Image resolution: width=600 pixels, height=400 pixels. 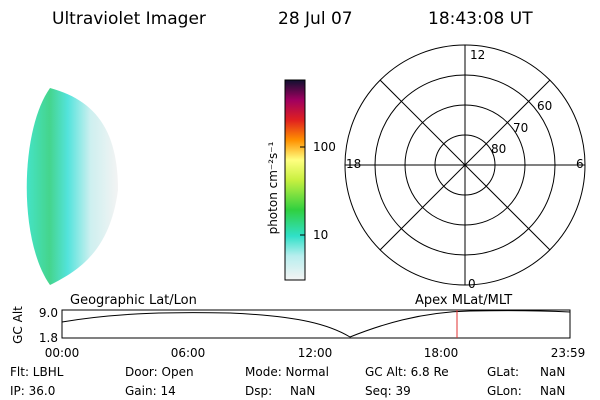 I want to click on lat-label: 80, so click(x=498, y=149).